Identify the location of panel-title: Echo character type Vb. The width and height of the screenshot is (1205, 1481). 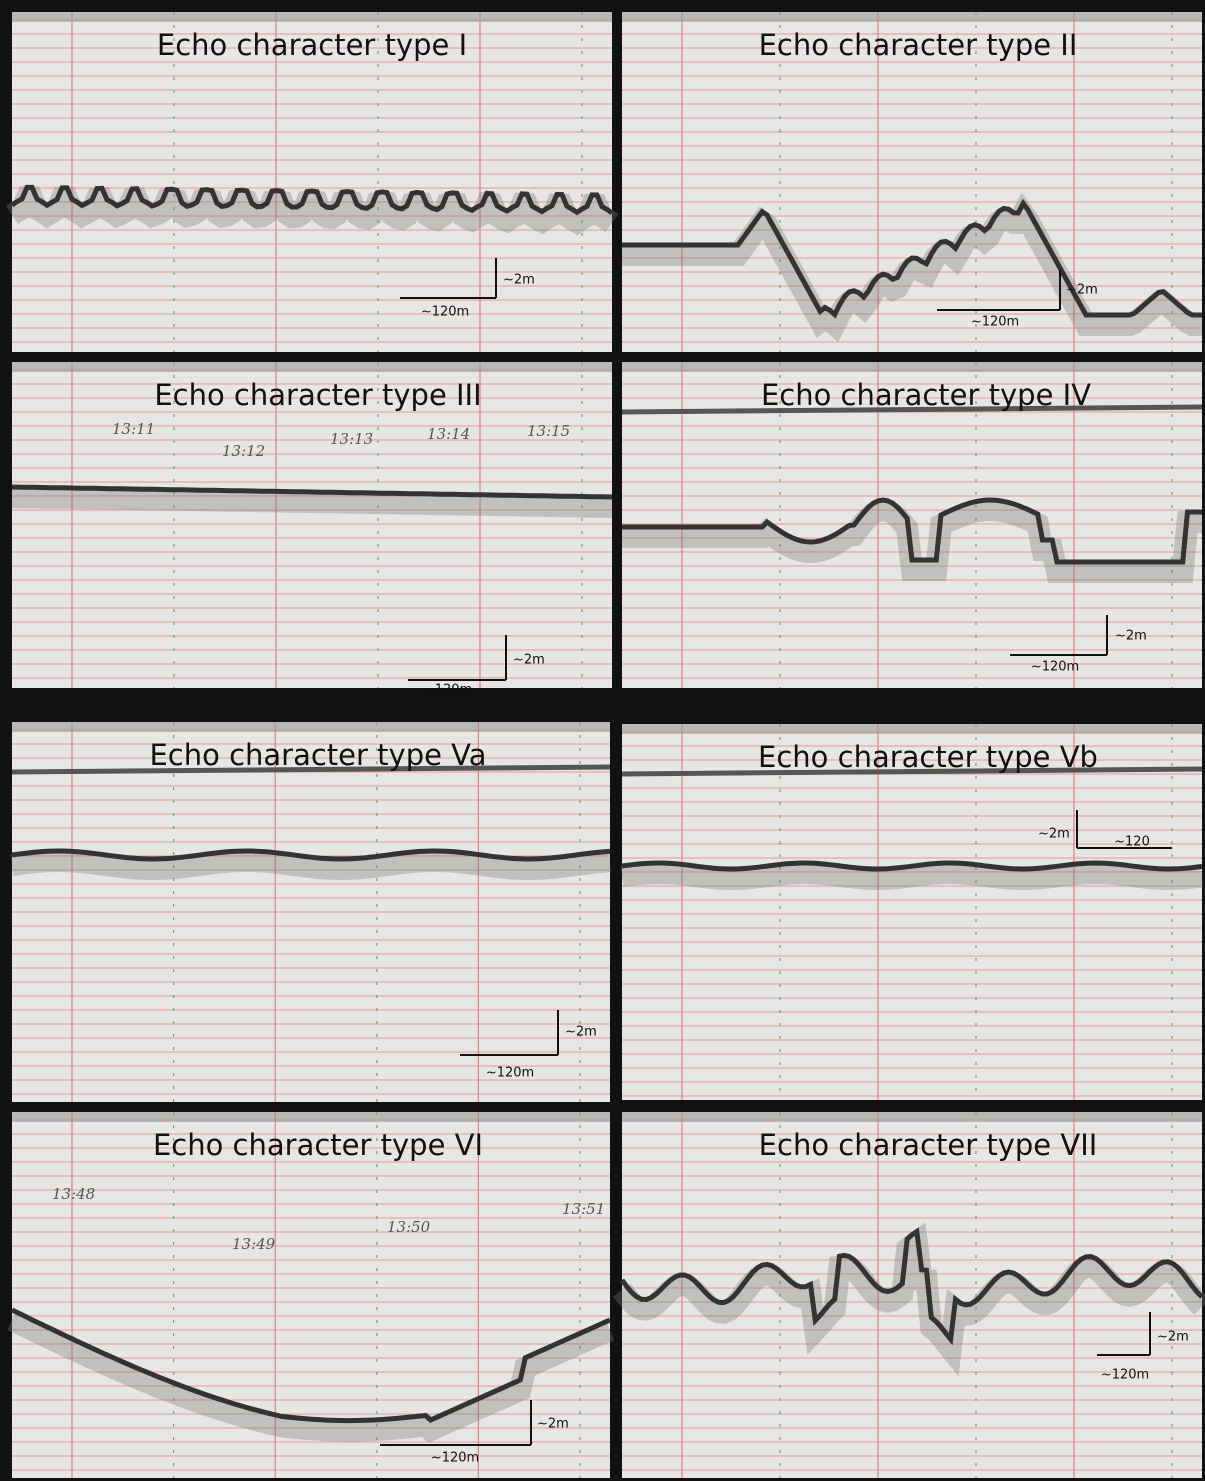
(928, 757).